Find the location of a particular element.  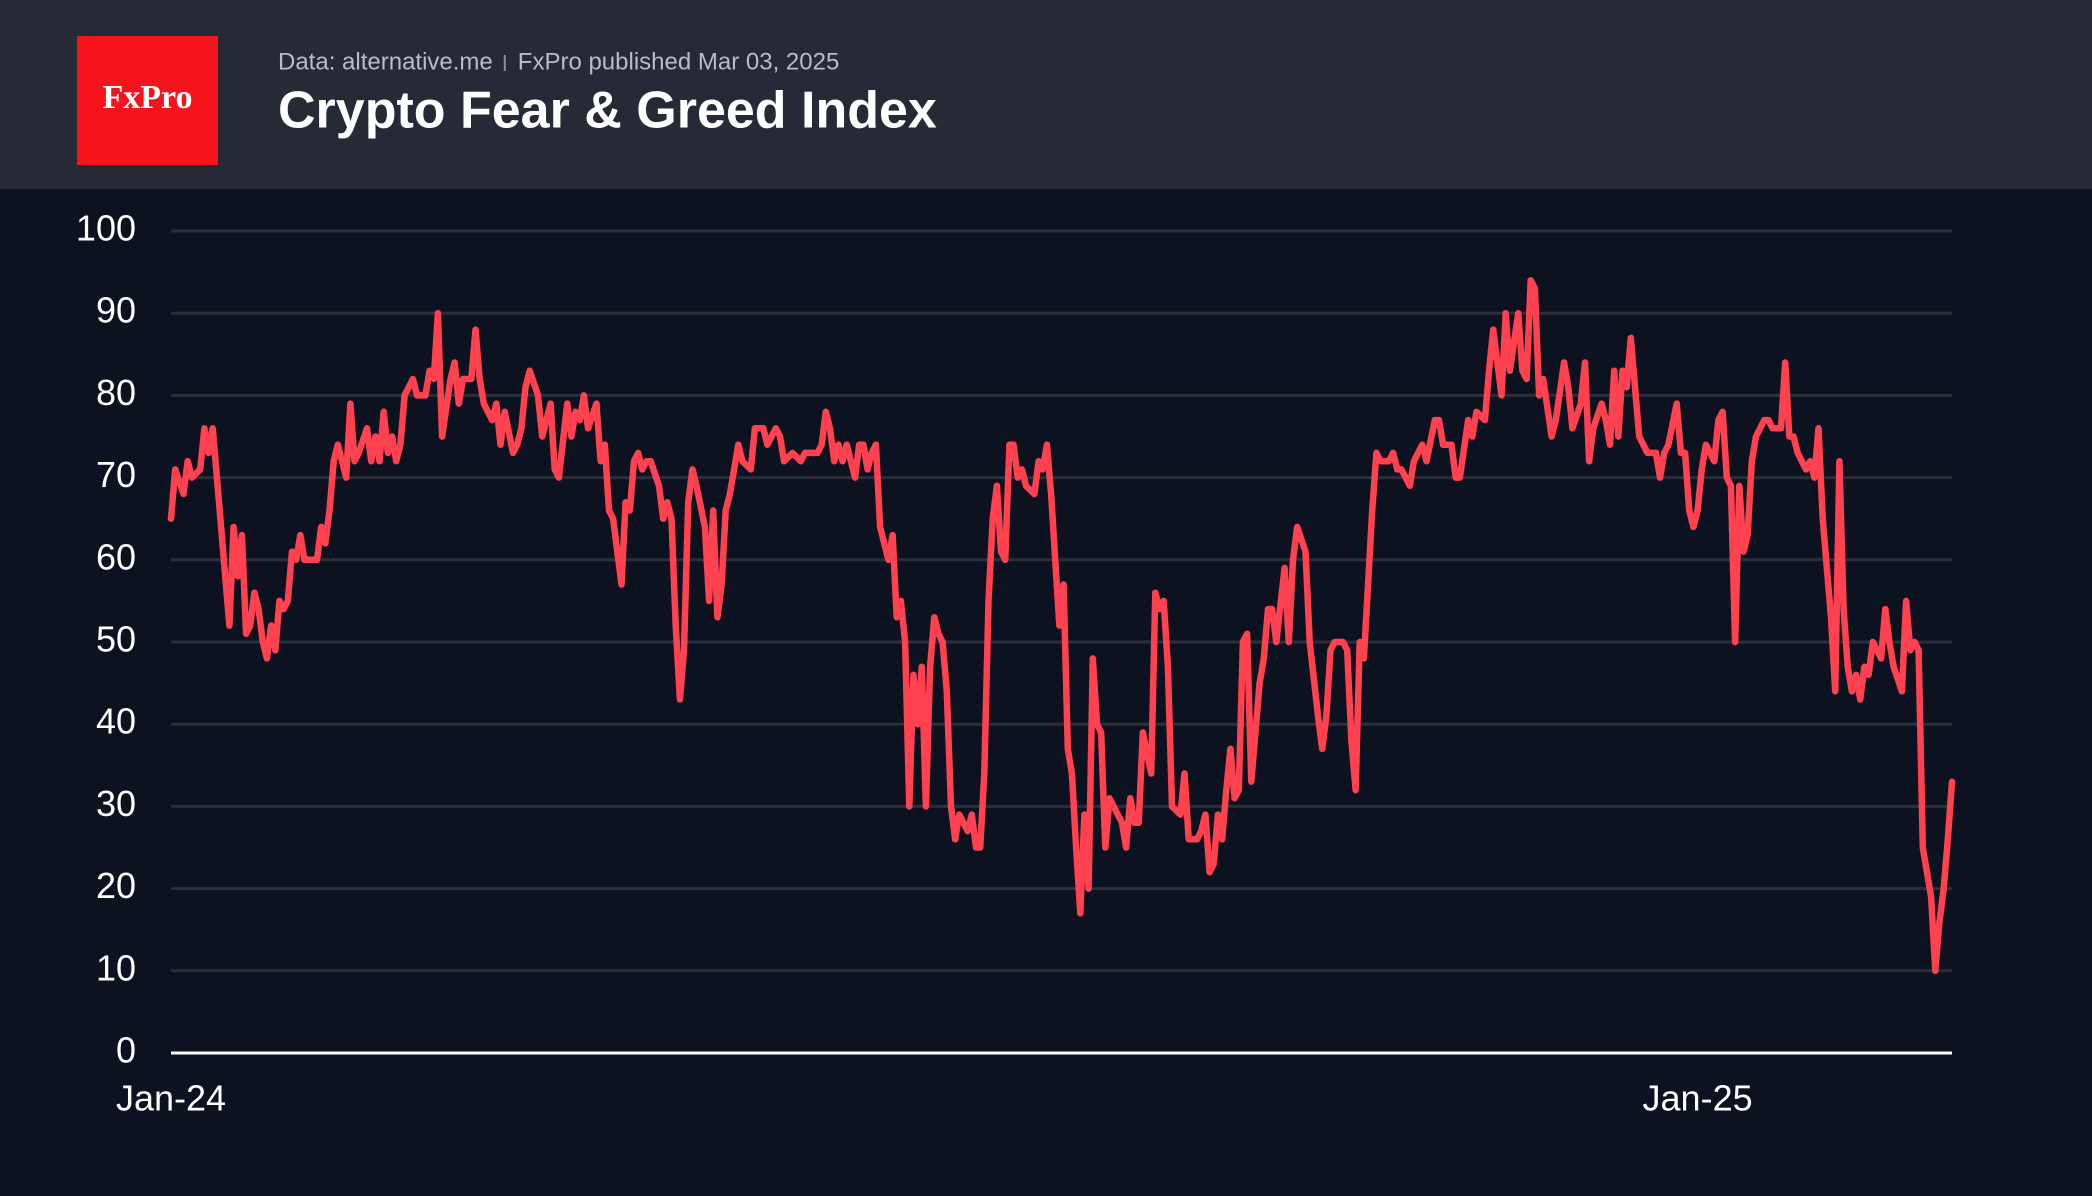

logo-text: FxPro is located at coordinates (147, 97).